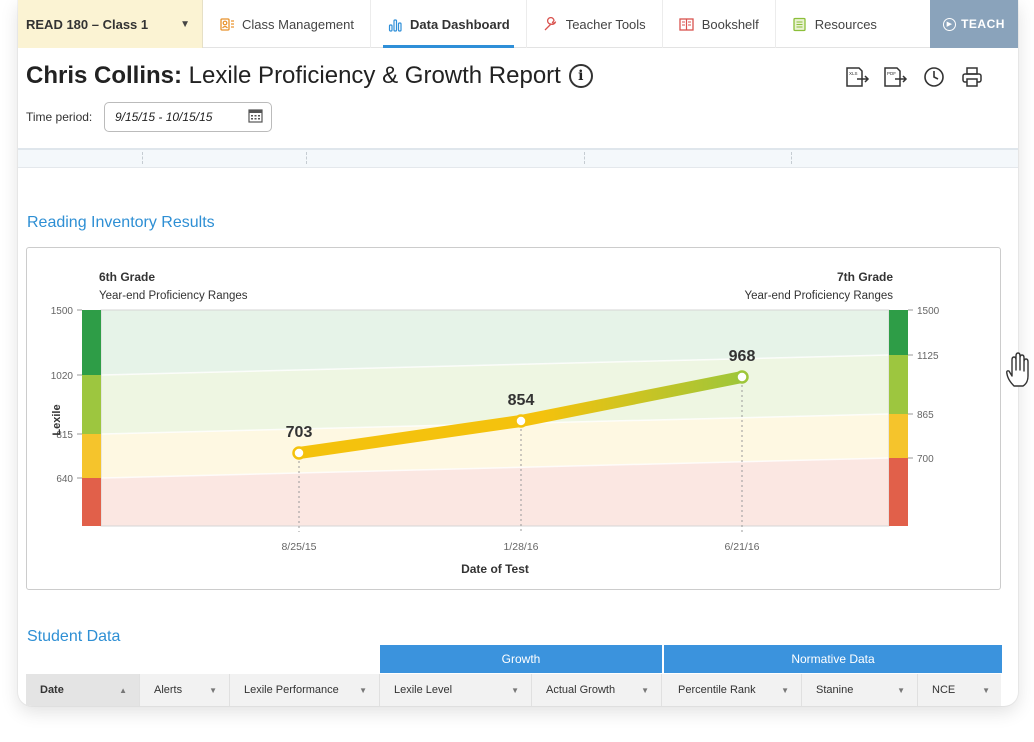  Describe the element at coordinates (59, 117) in the screenshot. I see `time-period-label: Time period:` at that location.